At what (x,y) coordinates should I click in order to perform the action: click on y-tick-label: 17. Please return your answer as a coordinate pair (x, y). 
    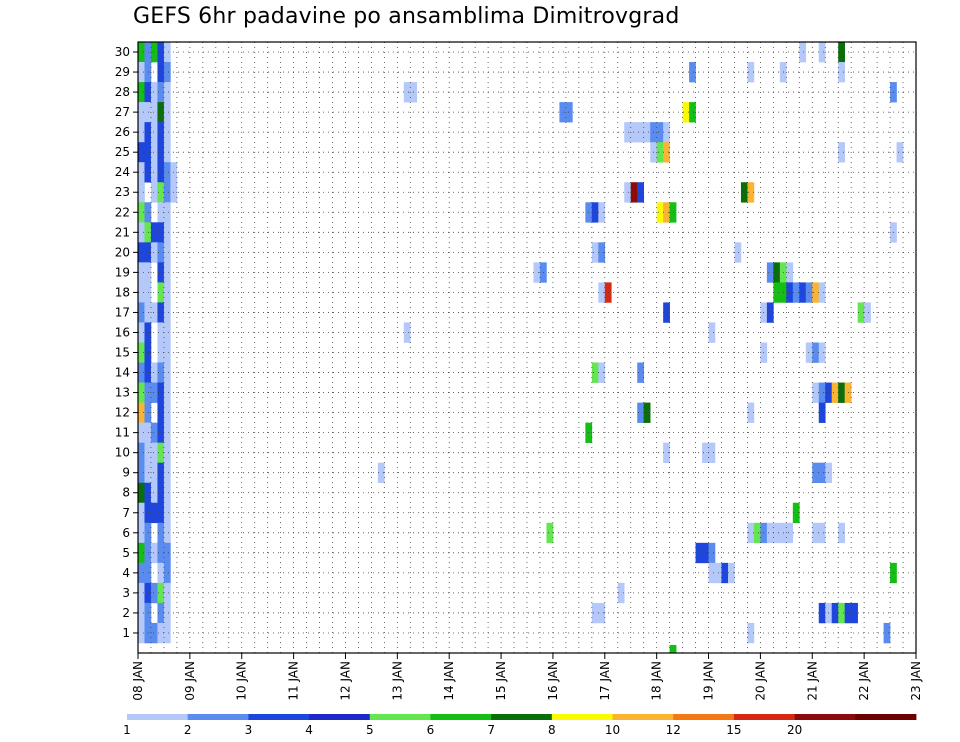
    Looking at the image, I should click on (122, 312).